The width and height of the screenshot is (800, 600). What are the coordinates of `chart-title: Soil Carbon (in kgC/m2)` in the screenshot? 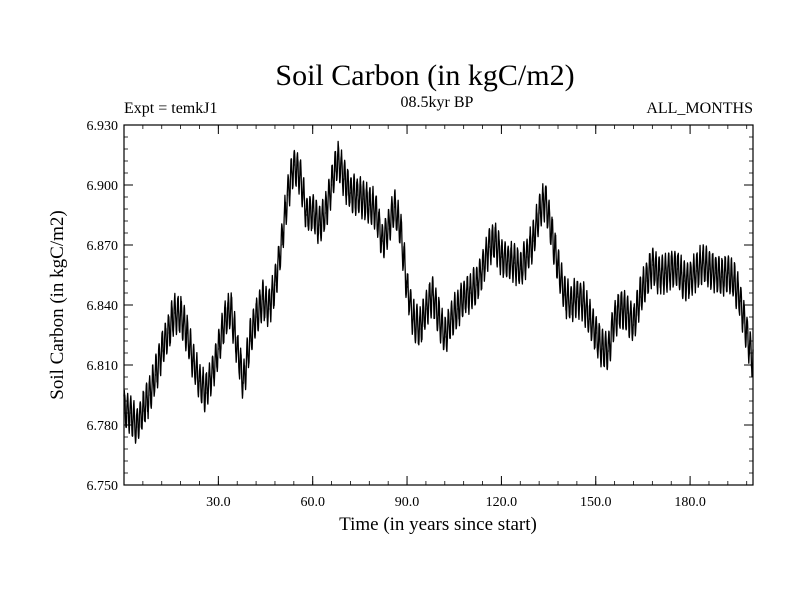 It's located at (424, 75).